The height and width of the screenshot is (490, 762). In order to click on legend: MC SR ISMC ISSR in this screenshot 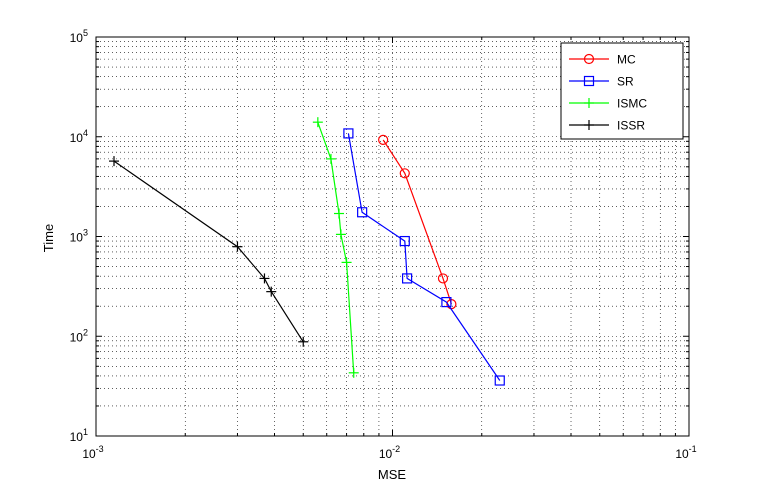, I will do `click(622, 91)`.